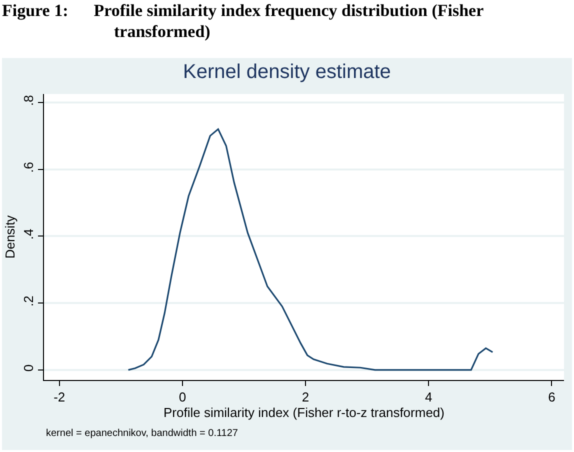 Image resolution: width=574 pixels, height=452 pixels. What do you see at coordinates (60, 397) in the screenshot?
I see `x-tick-label: -2` at bounding box center [60, 397].